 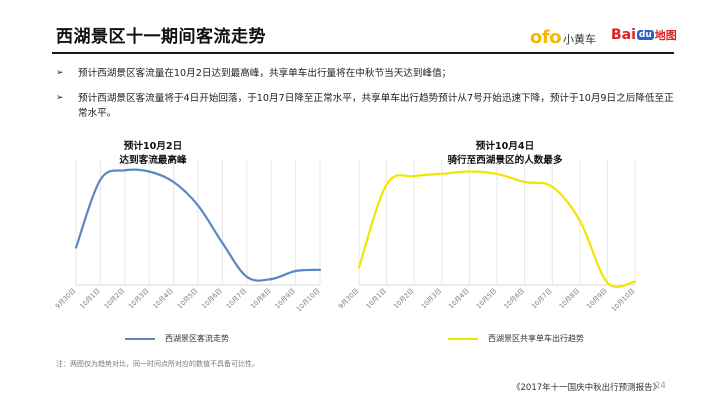 I want to click on title-divider, so click(x=363, y=53).